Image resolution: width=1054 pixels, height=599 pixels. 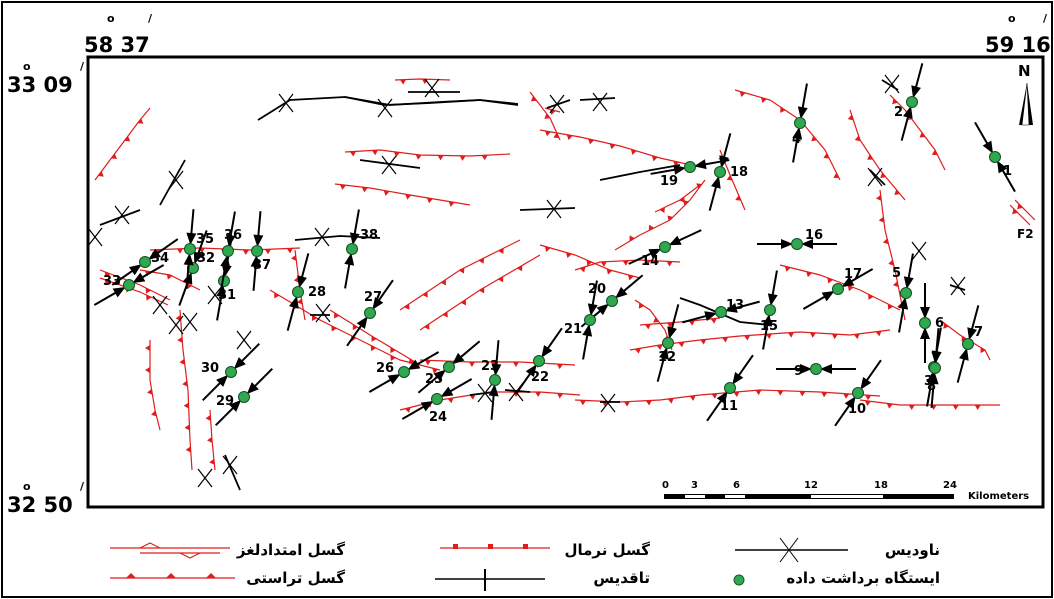 What do you see at coordinates (82, 66) in the screenshot?
I see `top-lat-minute-mark: /` at bounding box center [82, 66].